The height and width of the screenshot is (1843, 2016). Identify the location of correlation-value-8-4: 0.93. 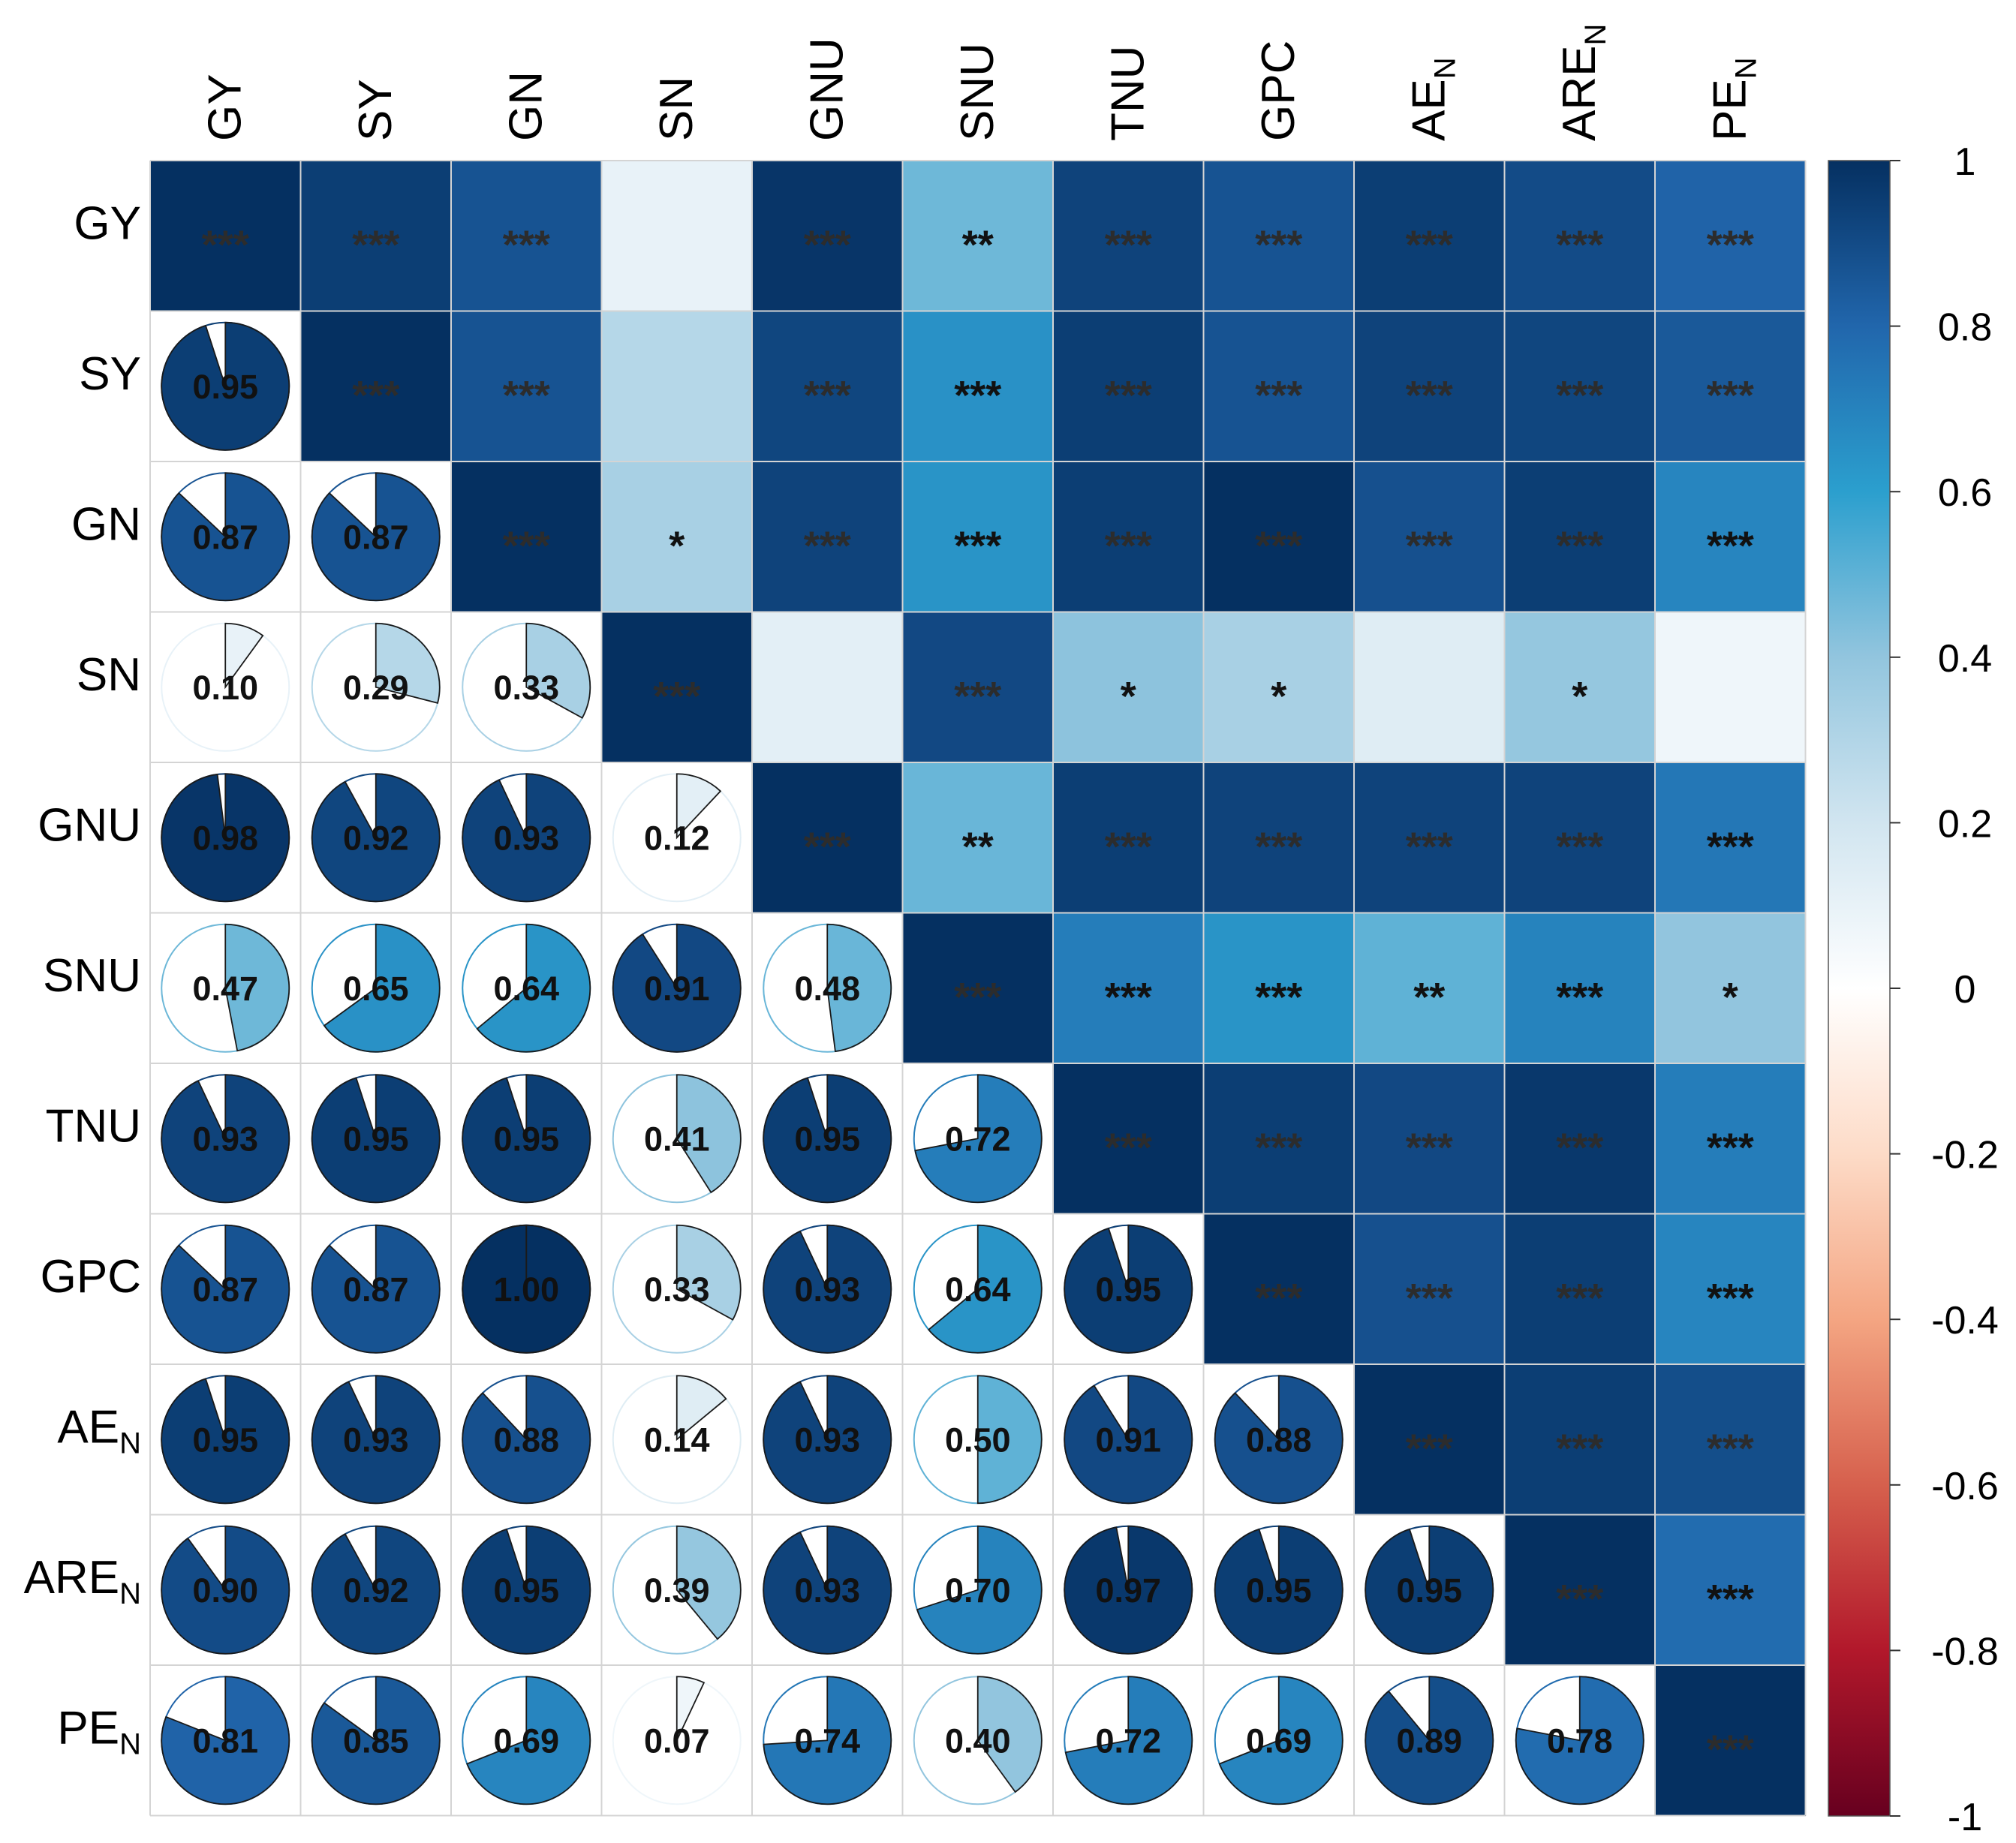
(827, 1440).